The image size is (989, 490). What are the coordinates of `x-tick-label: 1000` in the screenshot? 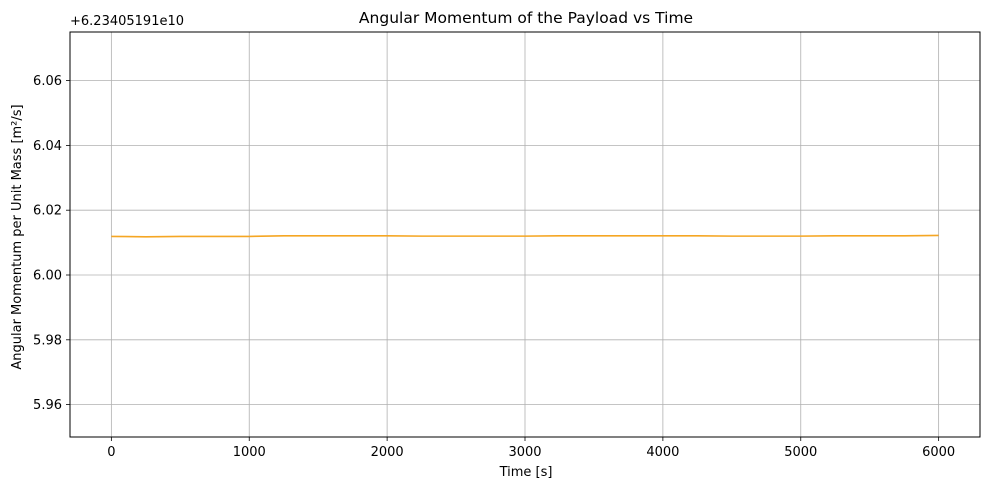 It's located at (249, 452).